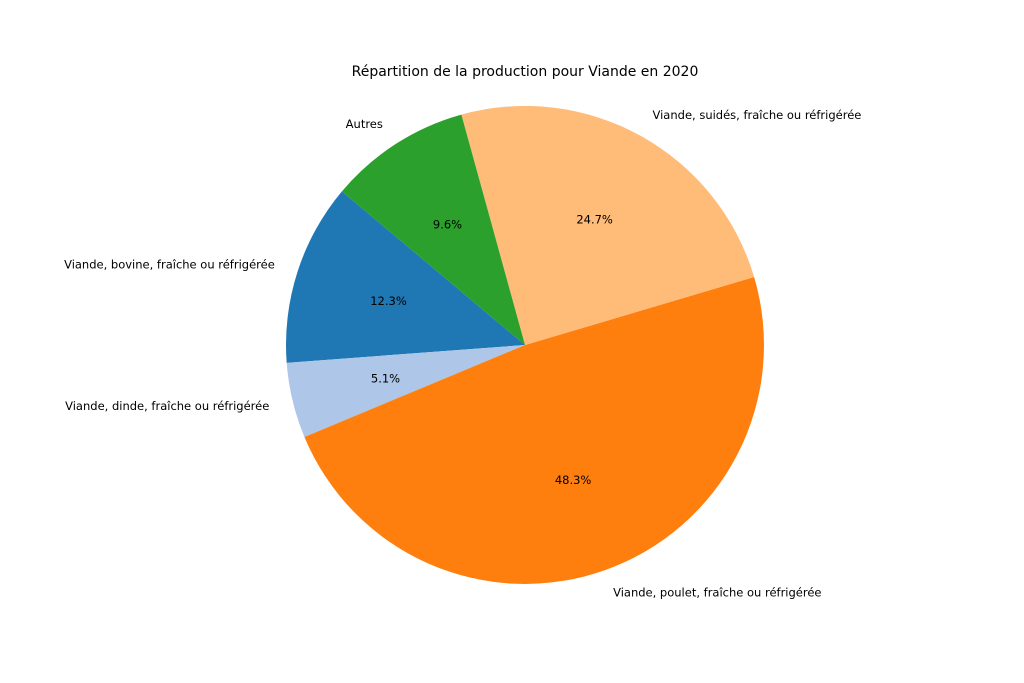  What do you see at coordinates (717, 593) in the screenshot?
I see `pie-slice-label: Viande, poulet, fraîche ou réfrigérée` at bounding box center [717, 593].